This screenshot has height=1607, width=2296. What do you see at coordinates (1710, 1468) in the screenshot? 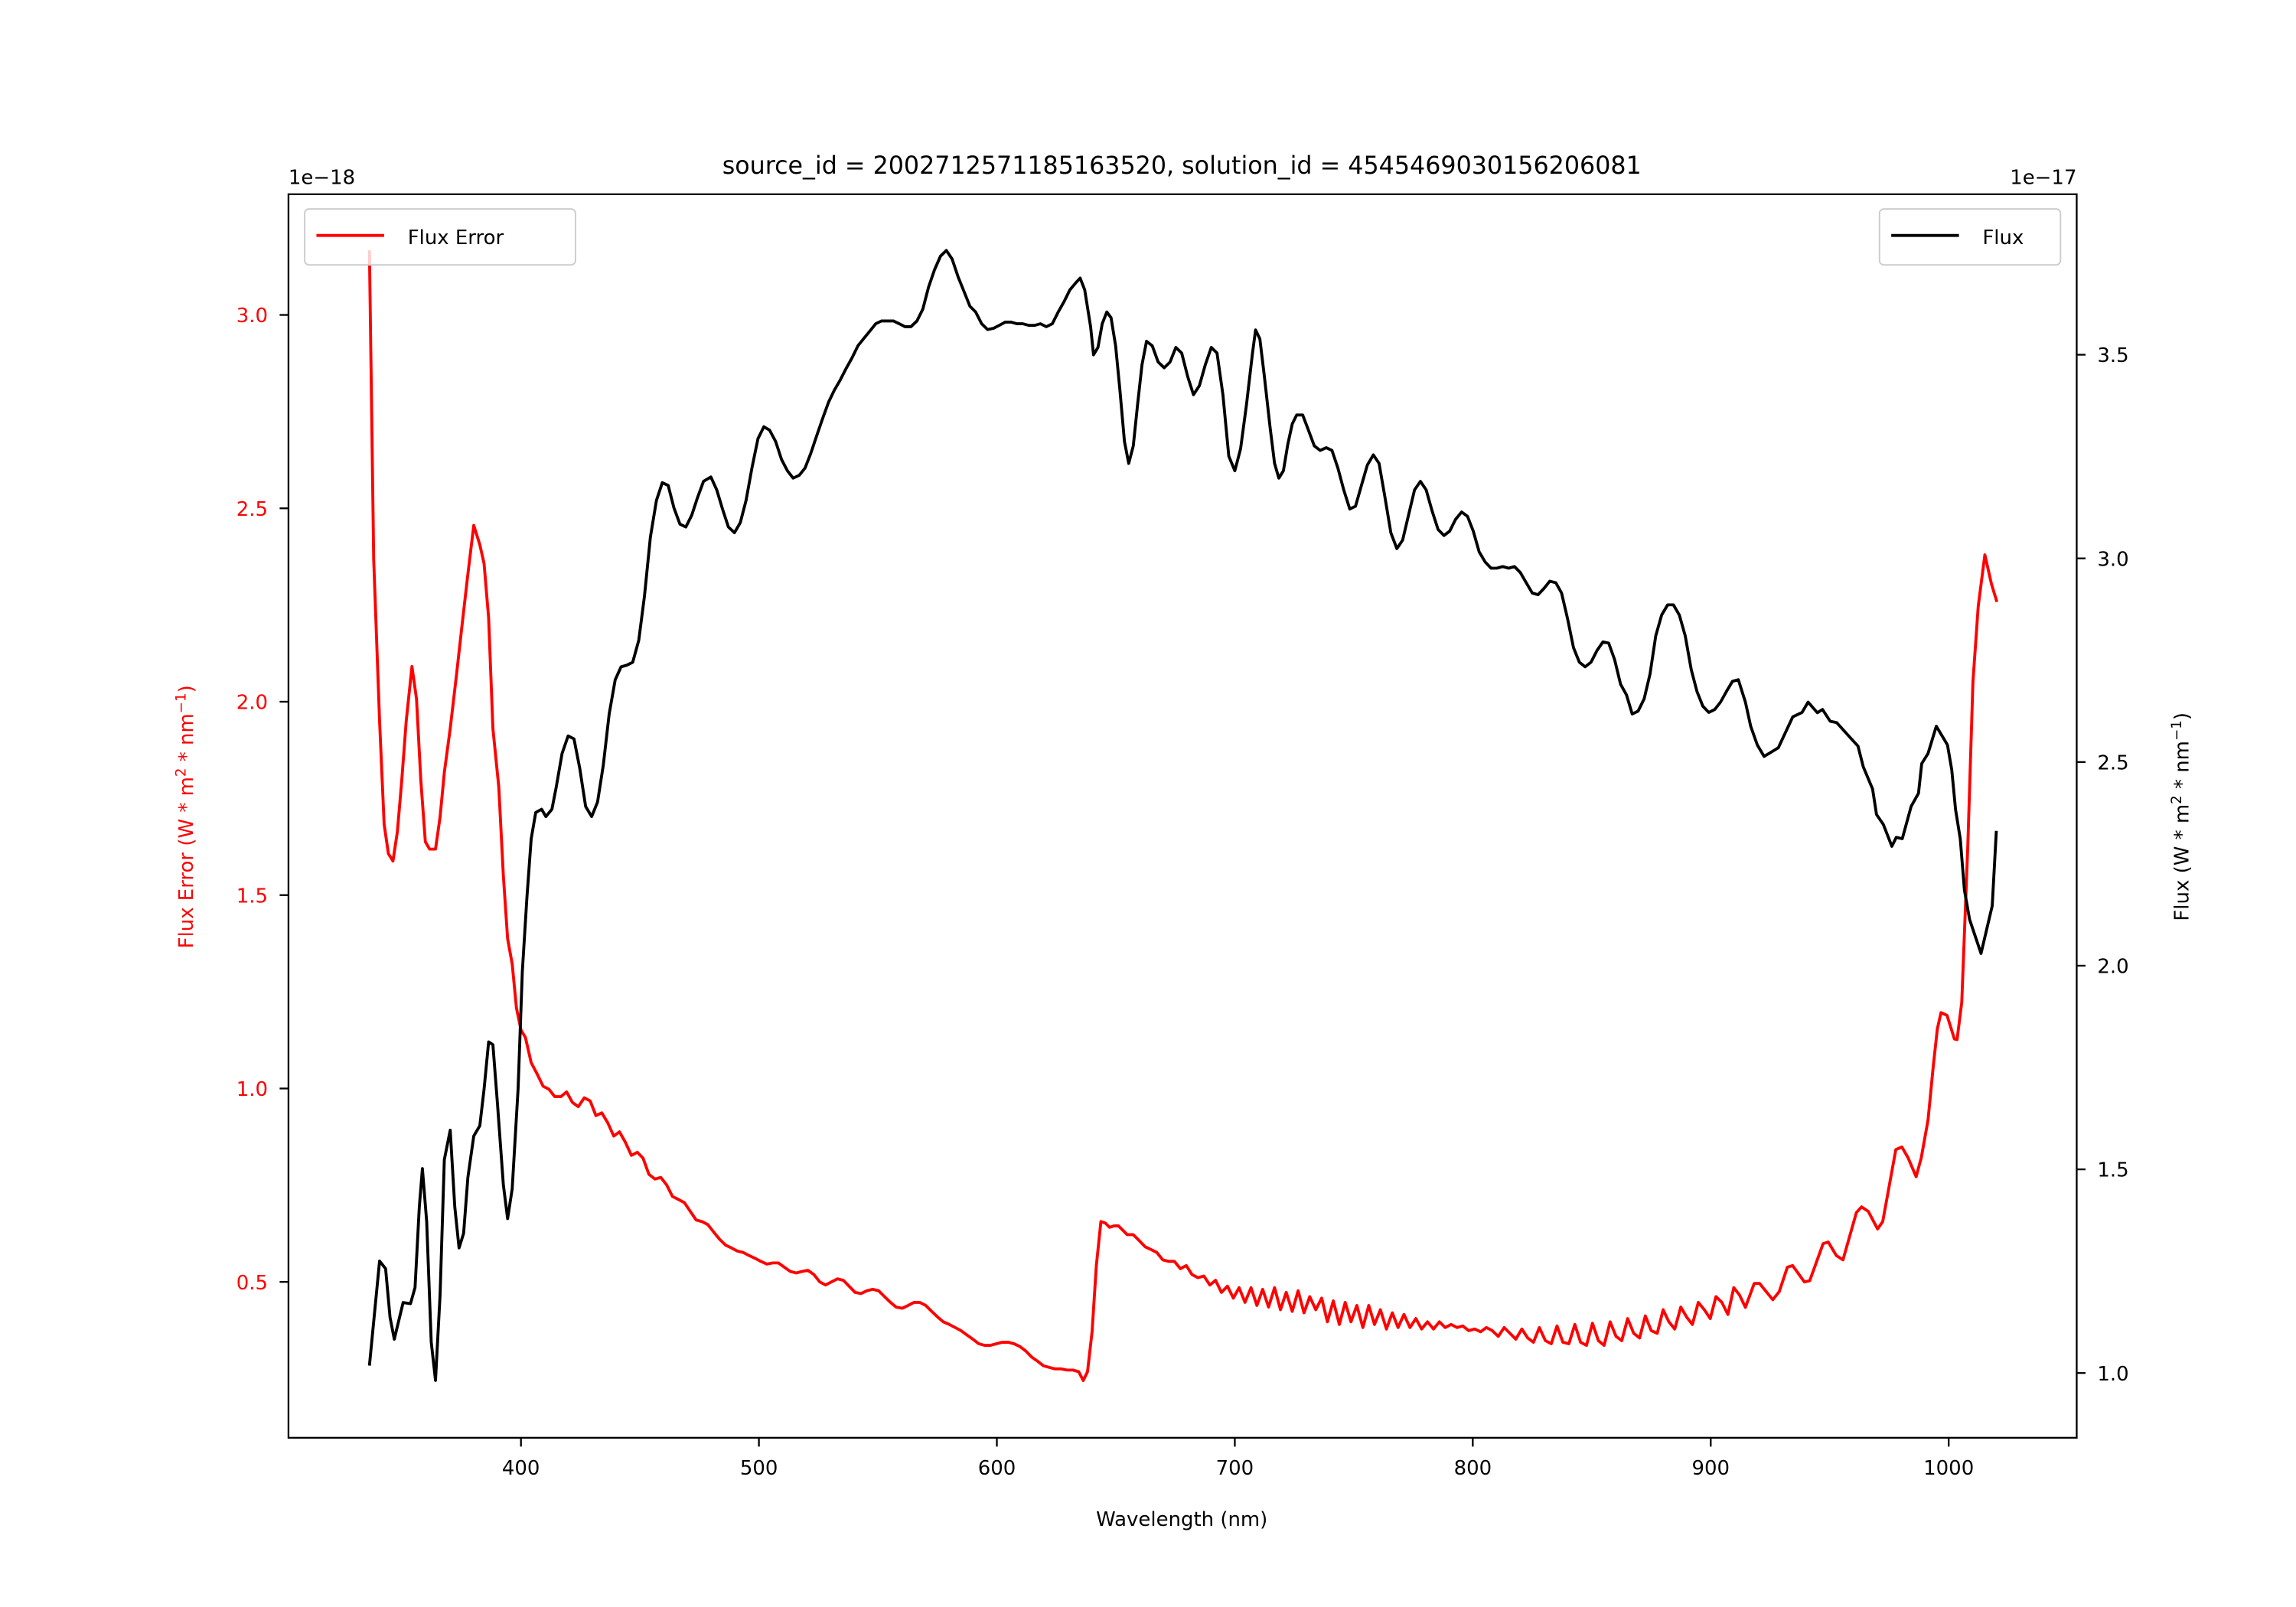
I see `x-tick-label: 900` at bounding box center [1710, 1468].